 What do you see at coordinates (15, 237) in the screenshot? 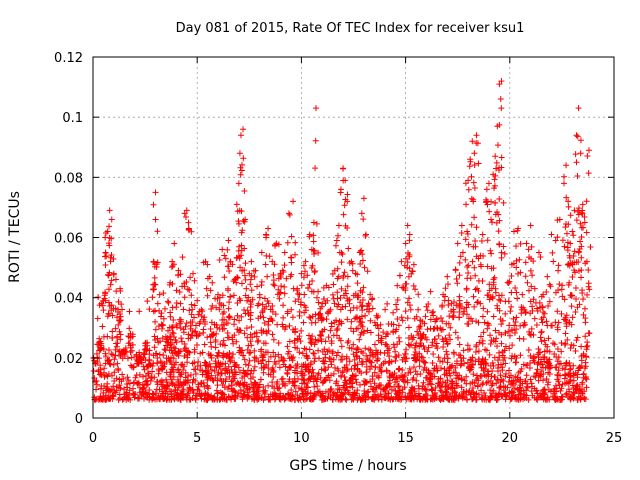
I see `y-axis-label: ROTI / TECUs` at bounding box center [15, 237].